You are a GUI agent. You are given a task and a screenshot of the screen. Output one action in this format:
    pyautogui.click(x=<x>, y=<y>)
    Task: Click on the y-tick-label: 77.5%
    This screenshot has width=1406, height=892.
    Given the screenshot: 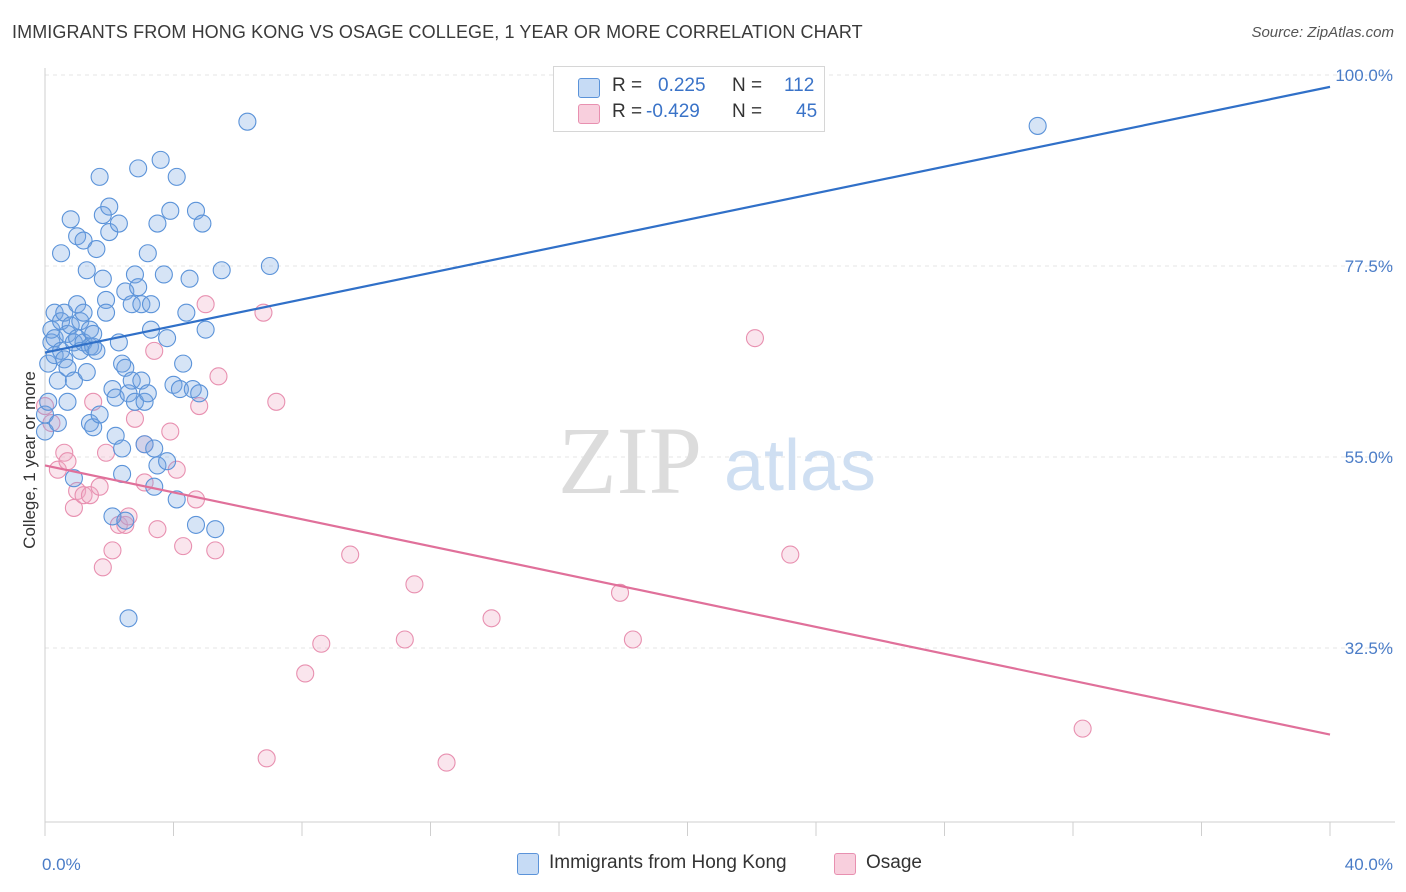 What is the action you would take?
    pyautogui.click(x=1369, y=266)
    